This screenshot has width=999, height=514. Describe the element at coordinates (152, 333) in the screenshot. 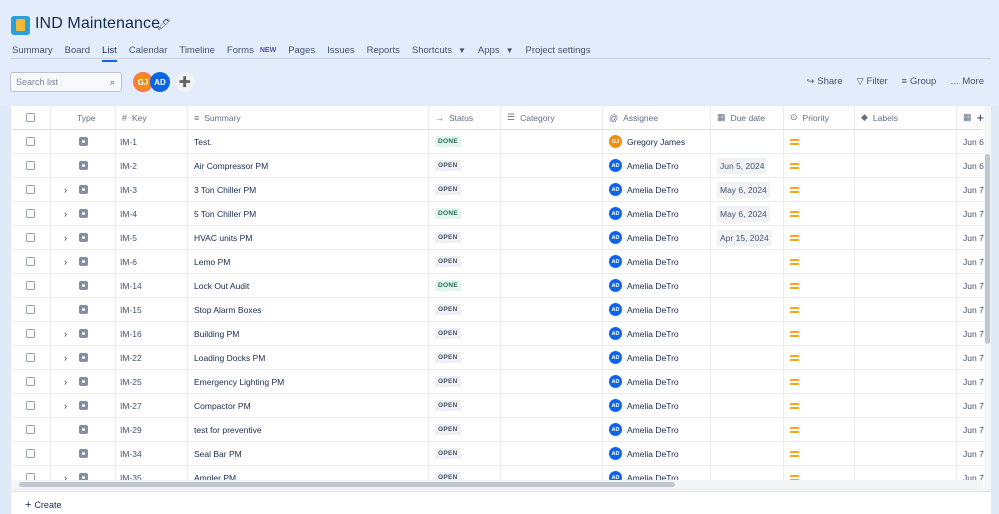

I see `issue-key: IM-16` at that location.